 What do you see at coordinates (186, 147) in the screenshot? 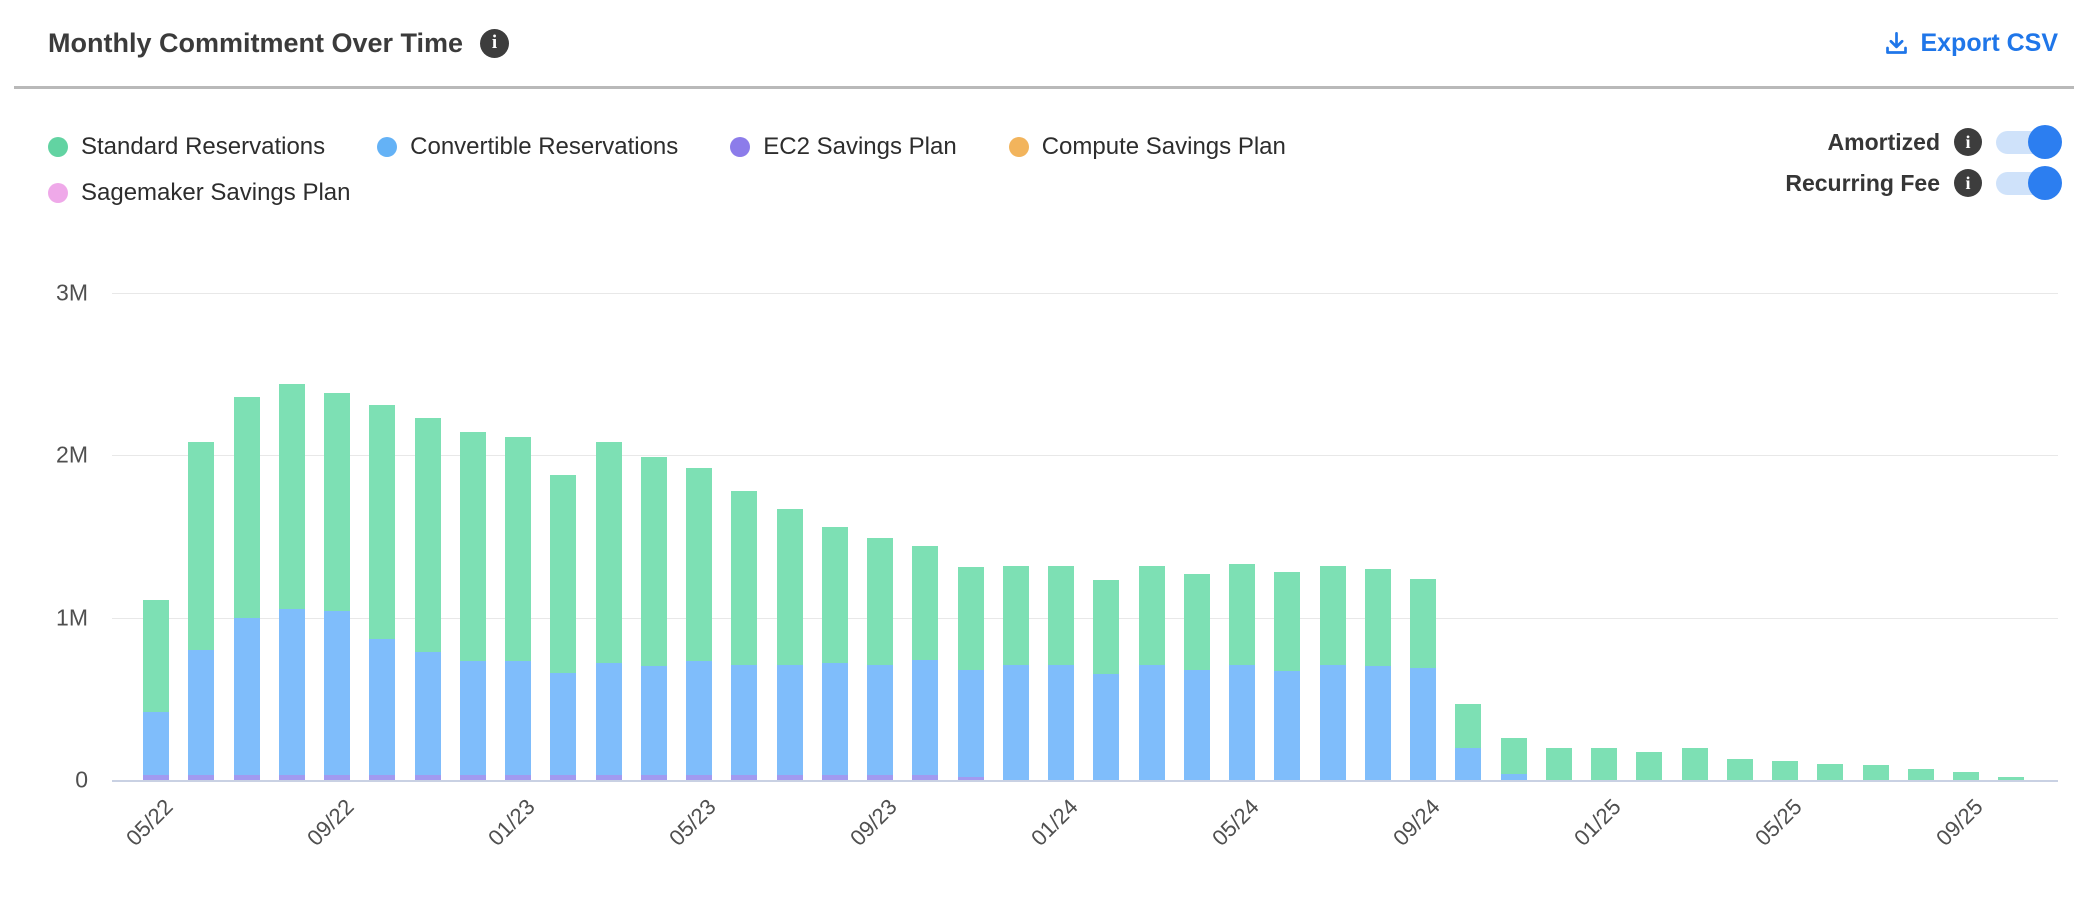
I see `legend-item-standard-reservations: Standard Reservations` at bounding box center [186, 147].